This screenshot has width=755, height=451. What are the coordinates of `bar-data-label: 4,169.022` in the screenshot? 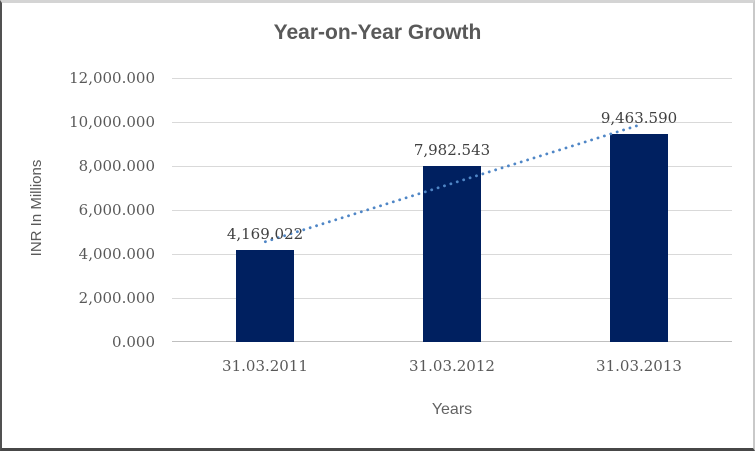 It's located at (265, 234).